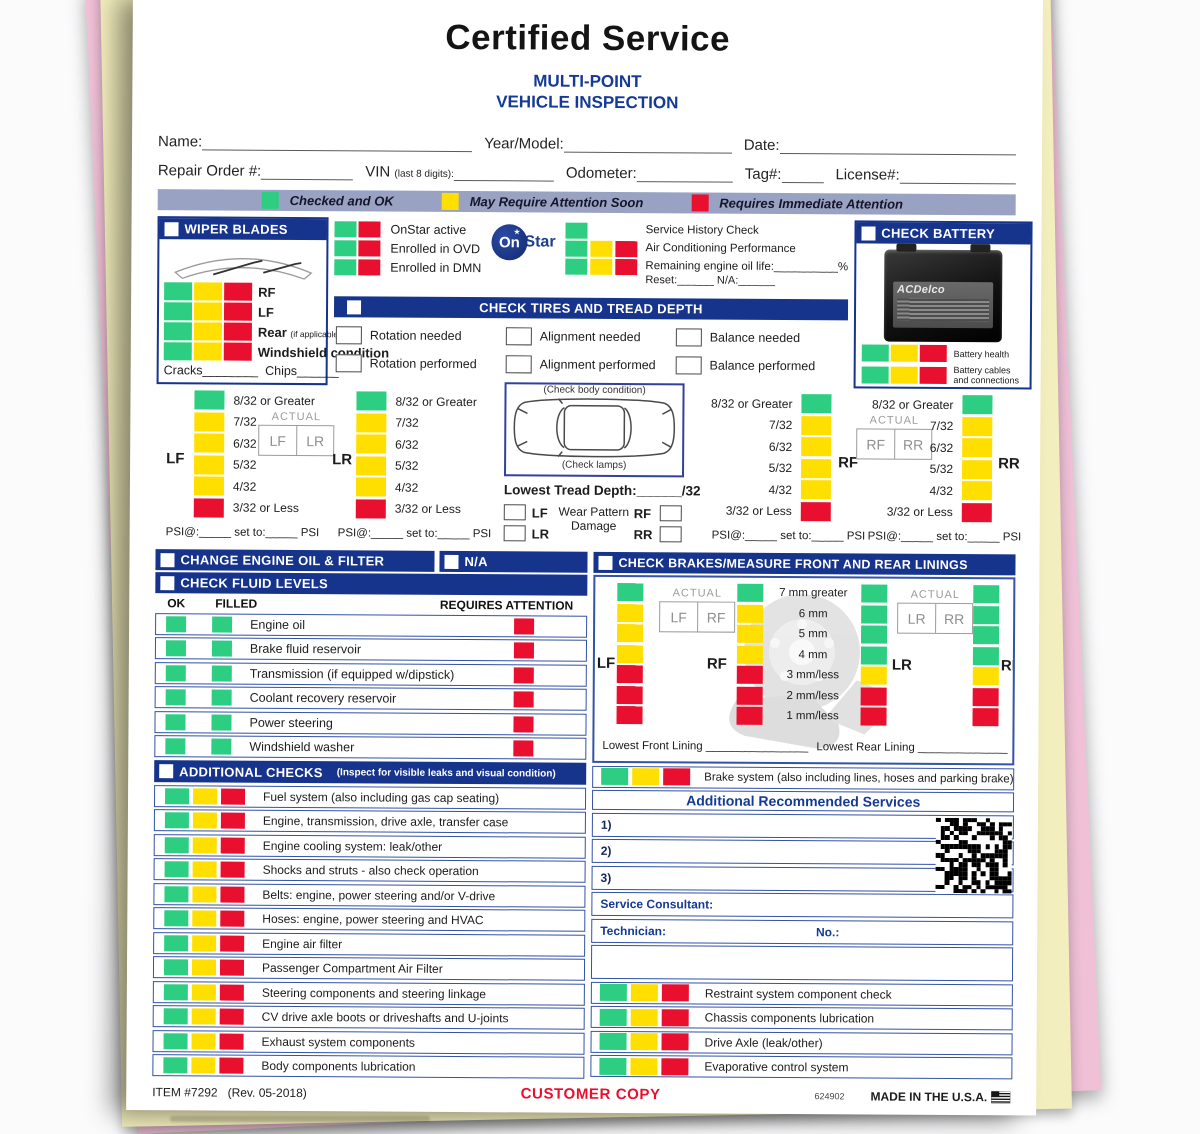 This screenshot has width=1200, height=1134. What do you see at coordinates (414, 534) in the screenshot?
I see `psi-line-lr: PSI@:_____ set to:_____ PSI` at bounding box center [414, 534].